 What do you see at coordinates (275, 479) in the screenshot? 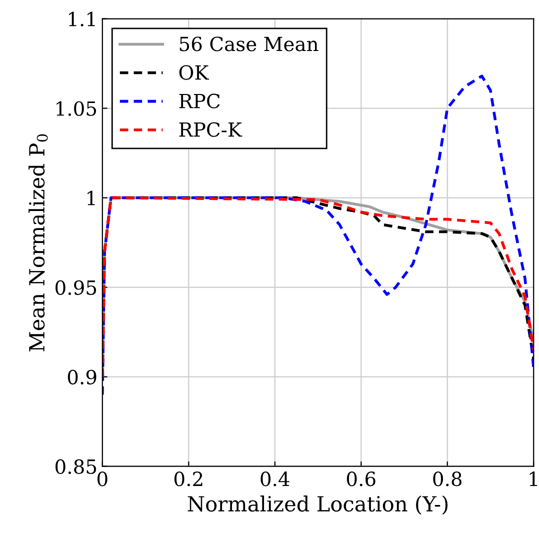
I see `x-tick-label: 0.4` at bounding box center [275, 479].